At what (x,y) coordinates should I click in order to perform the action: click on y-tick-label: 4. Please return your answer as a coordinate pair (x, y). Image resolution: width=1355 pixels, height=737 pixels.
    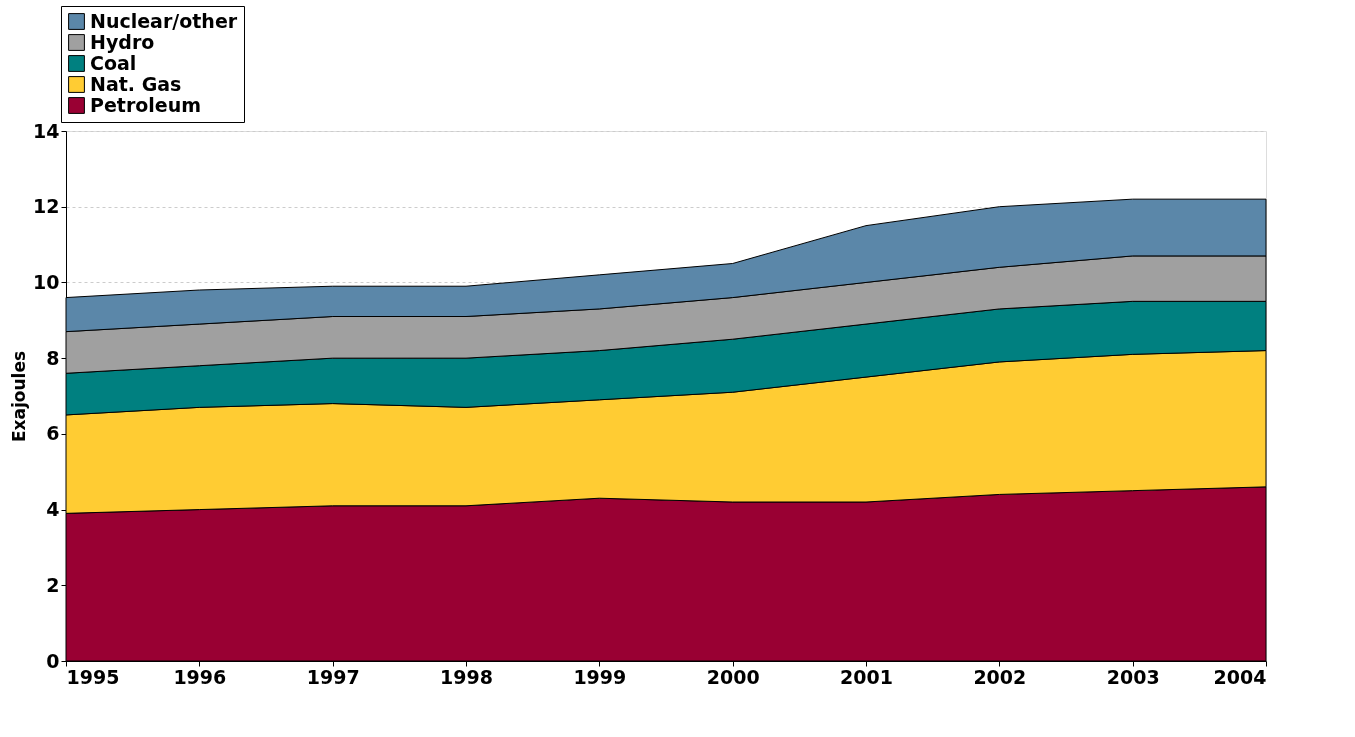
    Looking at the image, I should click on (53, 509).